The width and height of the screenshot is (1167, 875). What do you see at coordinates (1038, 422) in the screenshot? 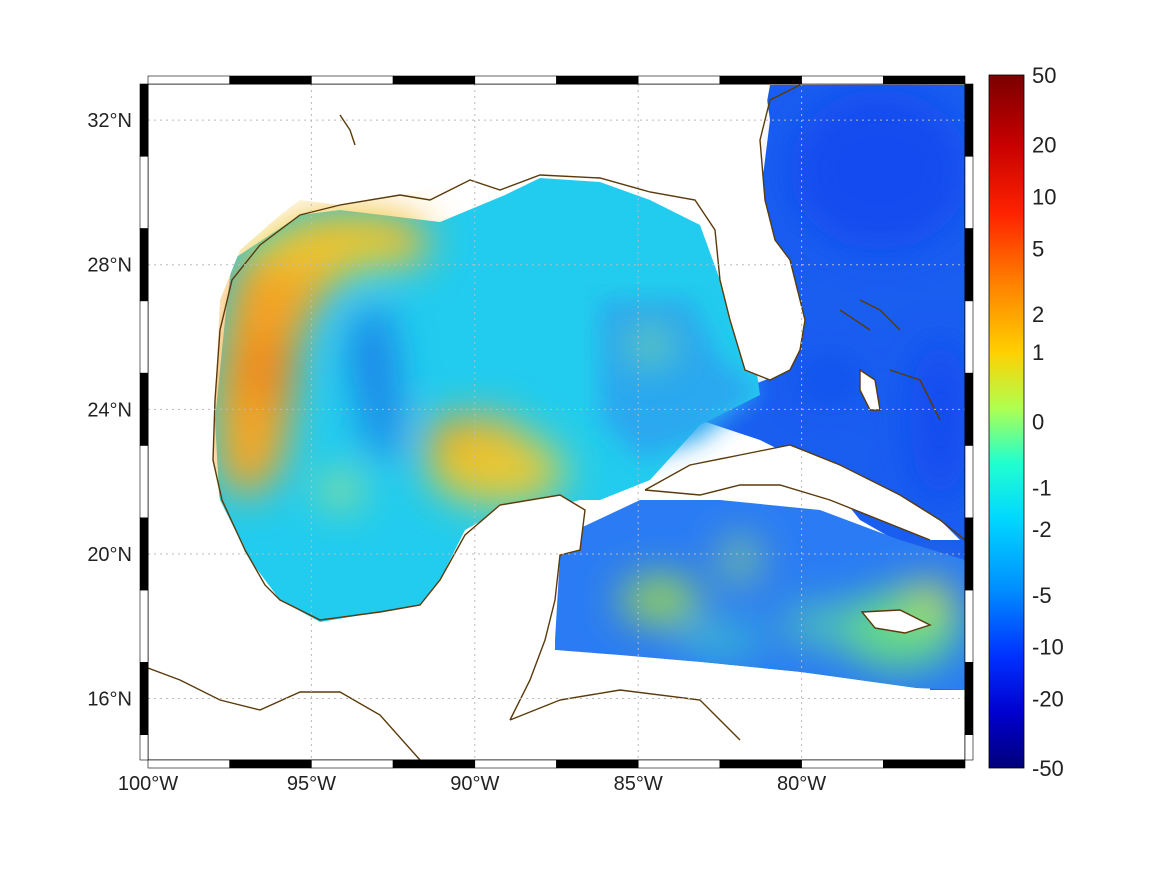
I see `colorbar-tick-label: 0` at bounding box center [1038, 422].